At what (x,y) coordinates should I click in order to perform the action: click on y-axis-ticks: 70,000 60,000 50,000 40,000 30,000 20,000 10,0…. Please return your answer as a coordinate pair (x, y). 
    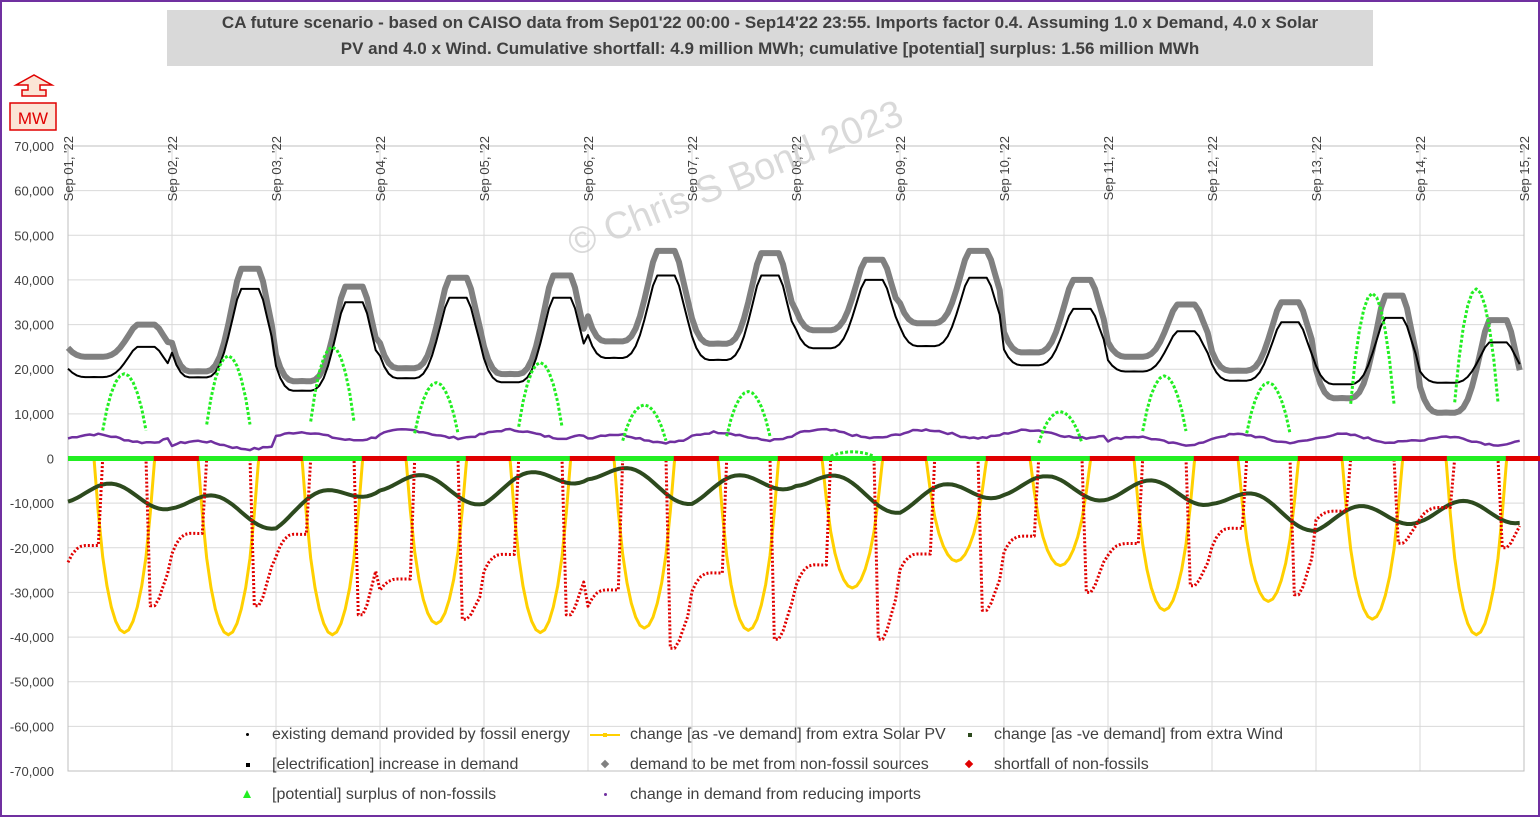
    Looking at the image, I should click on (32, 459).